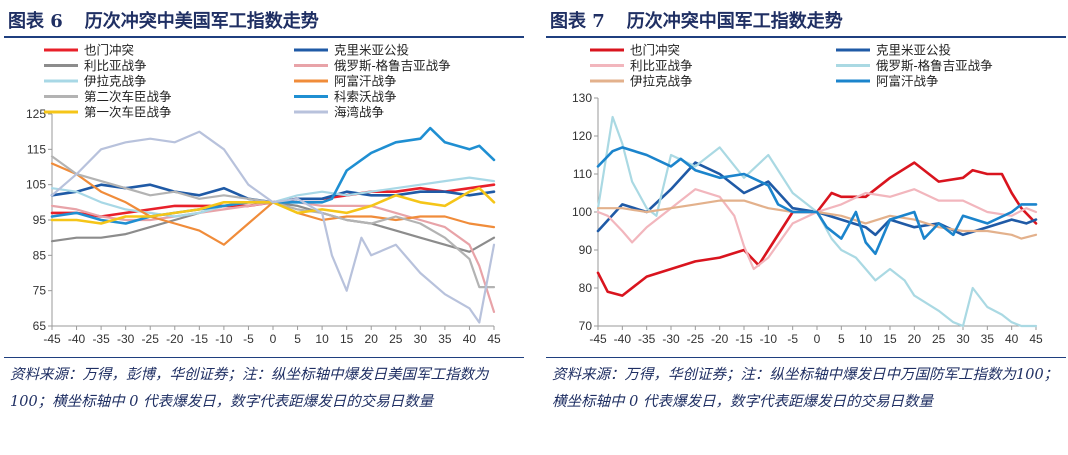 Image resolution: width=1068 pixels, height=455 pixels. What do you see at coordinates (365, 97) in the screenshot?
I see `legend-label: 科索沃战争` at bounding box center [365, 97].